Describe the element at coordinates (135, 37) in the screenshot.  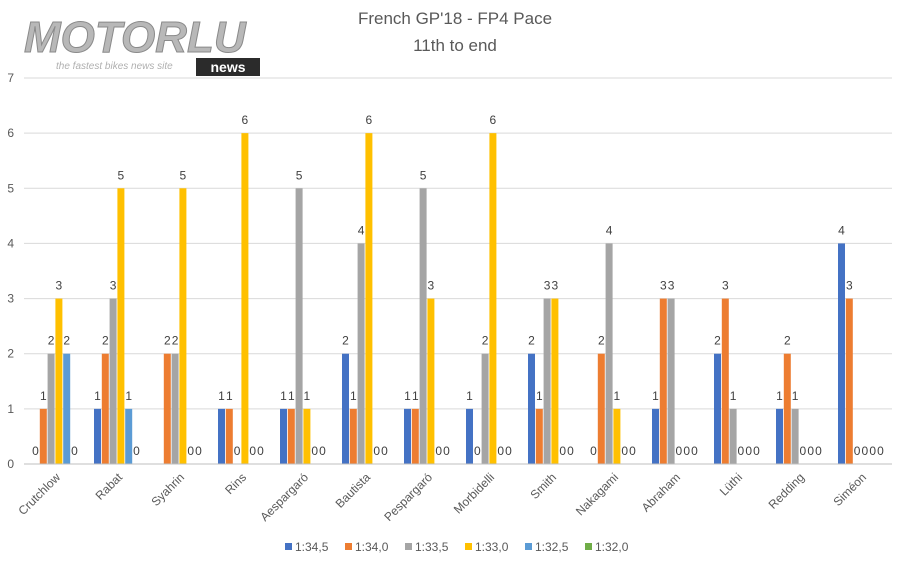
I see `logo-wordmark: MOTORLU` at that location.